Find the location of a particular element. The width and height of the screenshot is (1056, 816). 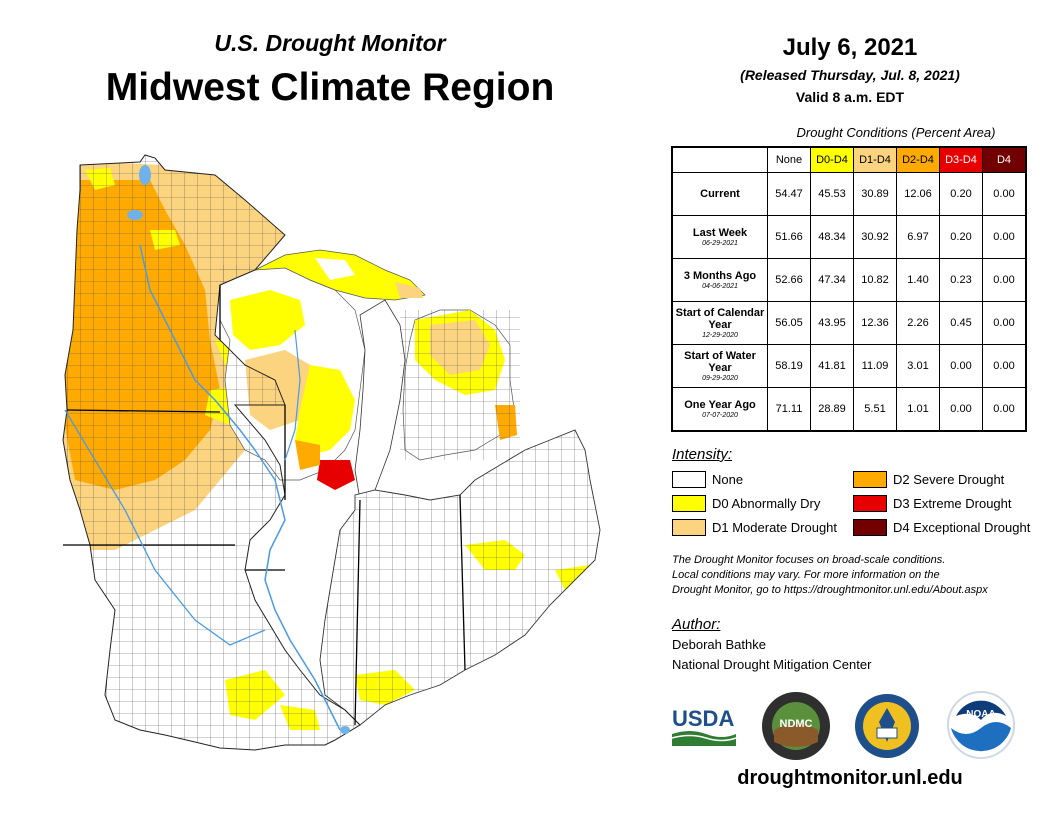

map-subtitle: U.S. Drought Monitor is located at coordinates (330, 43).